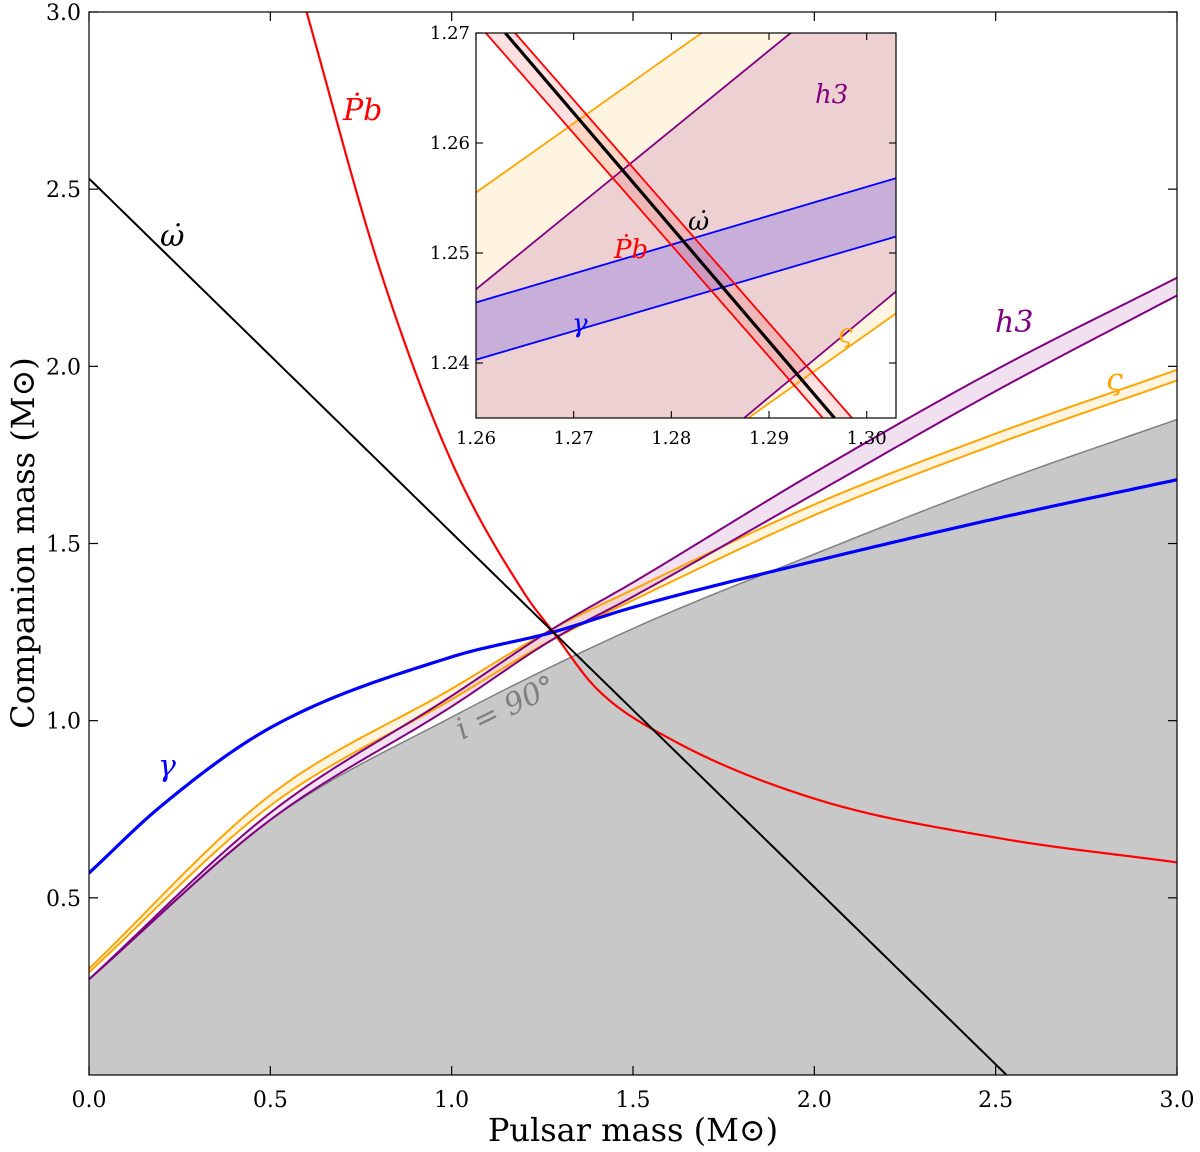 This screenshot has height=1152, width=1200. I want to click on inset-h3-label: h3, so click(831, 95).